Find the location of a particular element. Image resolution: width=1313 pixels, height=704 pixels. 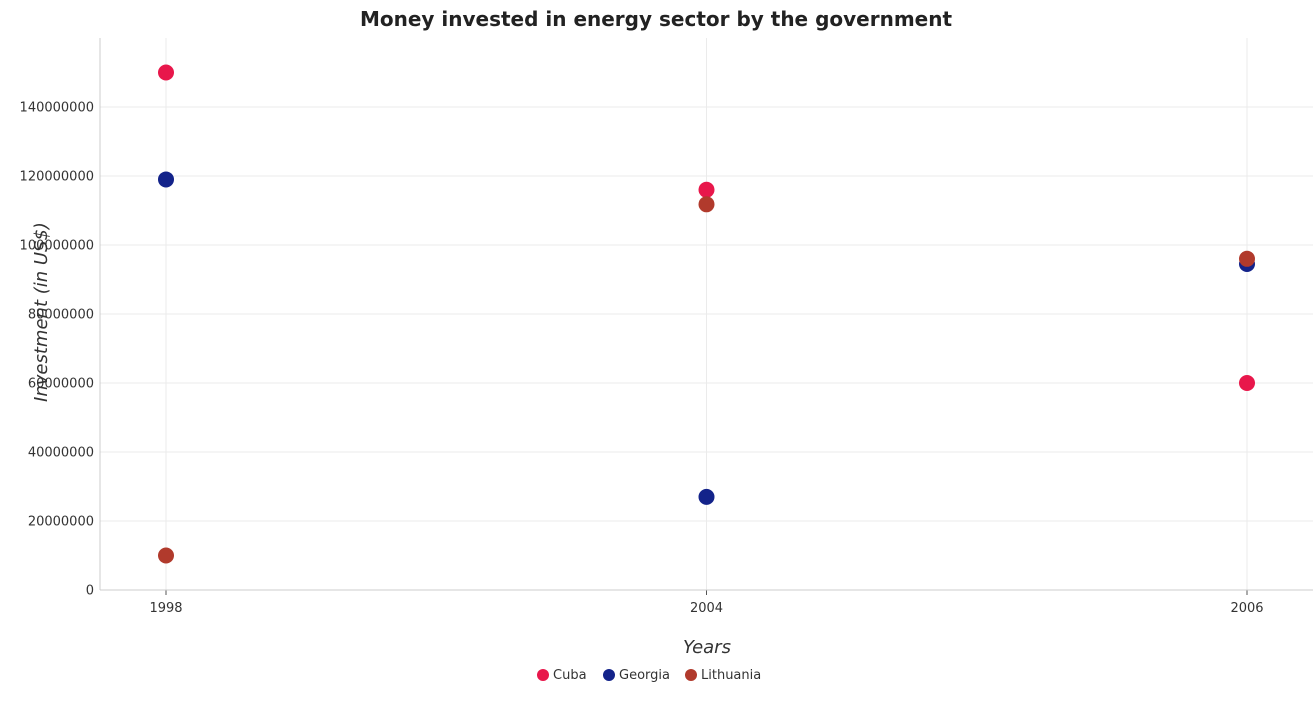

x-tick-labels: 1998 2004 2006 is located at coordinates (706, 608).